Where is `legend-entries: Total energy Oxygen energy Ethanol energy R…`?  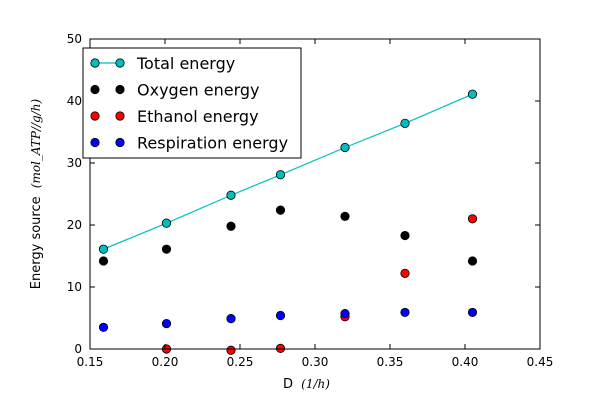
legend-entries: Total energy Oxygen energy Ethanol energy R… is located at coordinates (189, 103).